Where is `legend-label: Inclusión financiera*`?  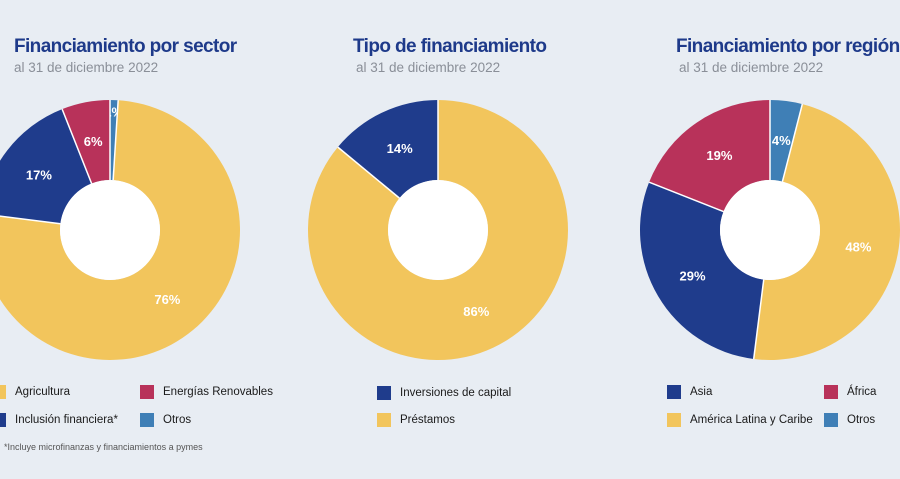 legend-label: Inclusión financiera* is located at coordinates (66, 420).